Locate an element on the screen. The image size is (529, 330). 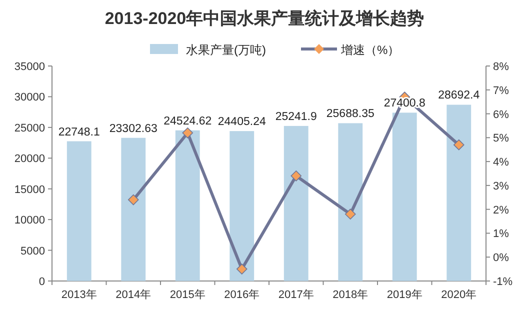
x-tick-label: 2017年 is located at coordinates (296, 295).